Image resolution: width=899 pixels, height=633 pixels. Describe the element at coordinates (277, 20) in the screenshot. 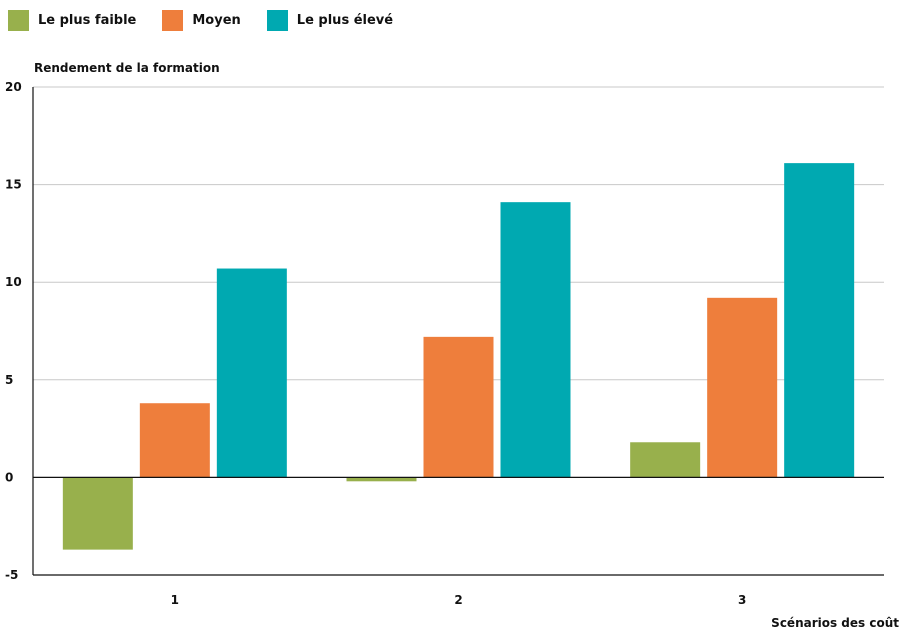

I see `legend-swatch-highest` at that location.